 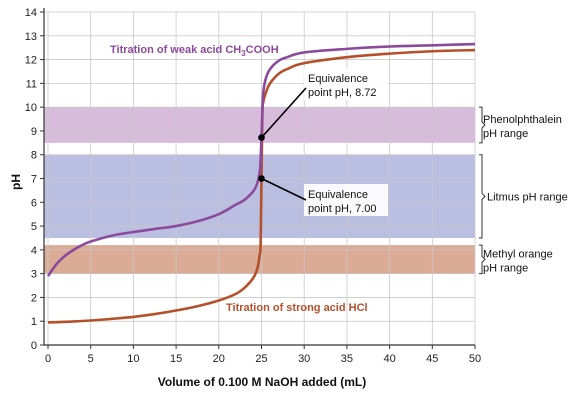 What do you see at coordinates (34, 322) in the screenshot?
I see `y-tick-label-1: 1` at bounding box center [34, 322].